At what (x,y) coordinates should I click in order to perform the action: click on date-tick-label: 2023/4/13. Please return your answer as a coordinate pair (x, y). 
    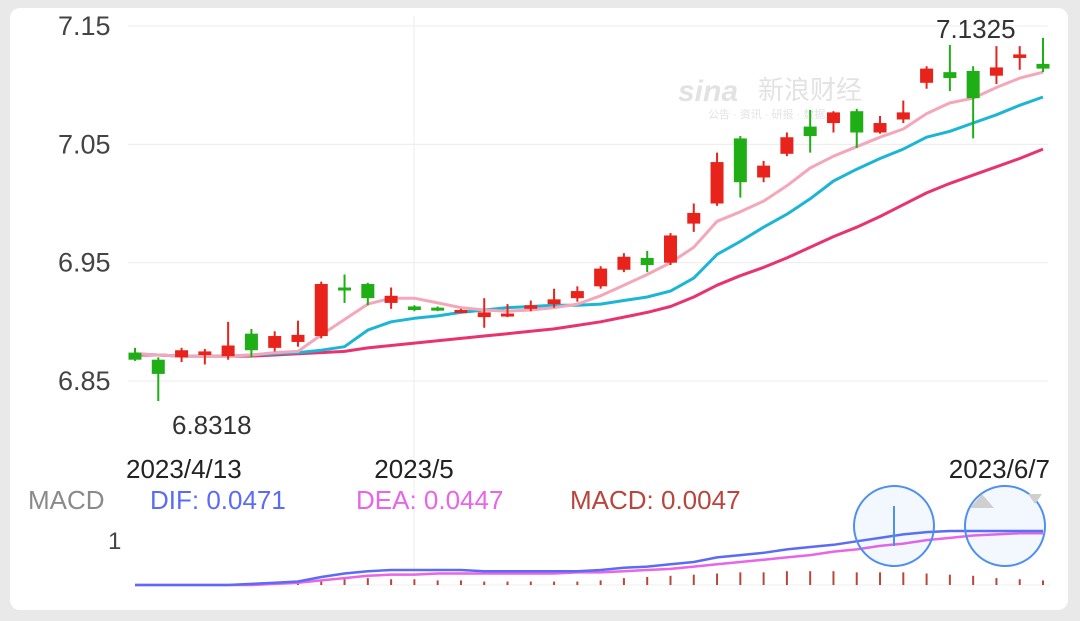
    Looking at the image, I should click on (184, 469).